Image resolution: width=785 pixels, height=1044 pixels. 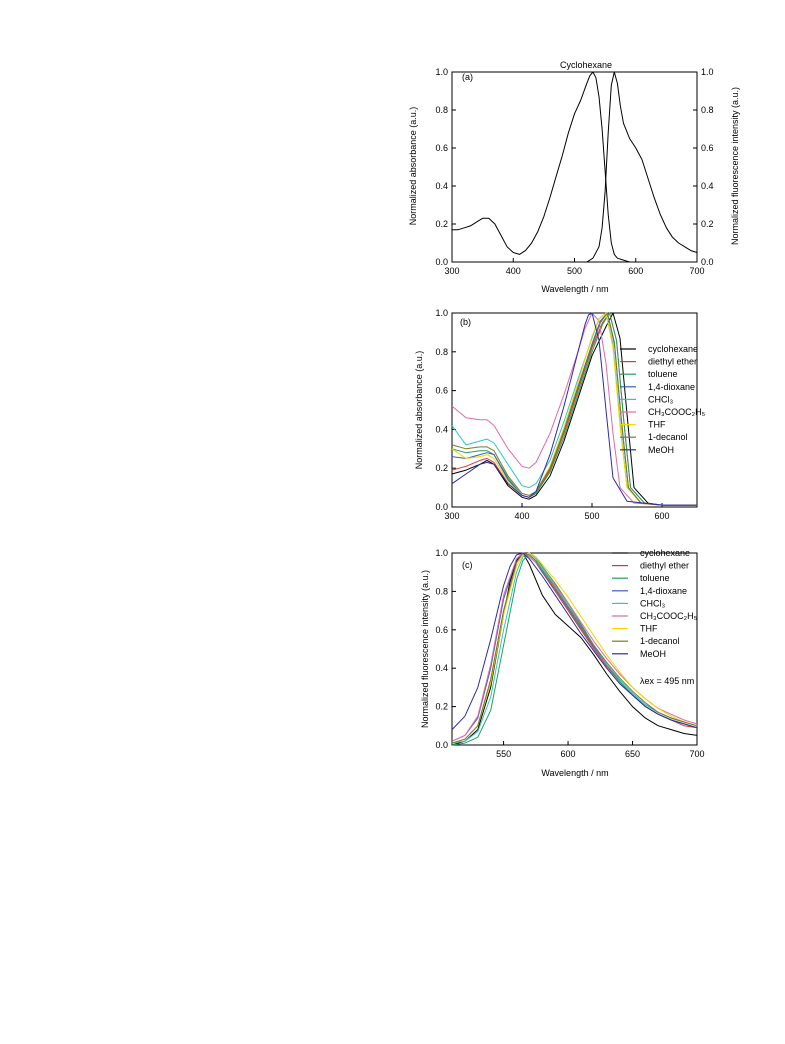 I want to click on panel-c-x-tick-label: 550, so click(x=503, y=754).